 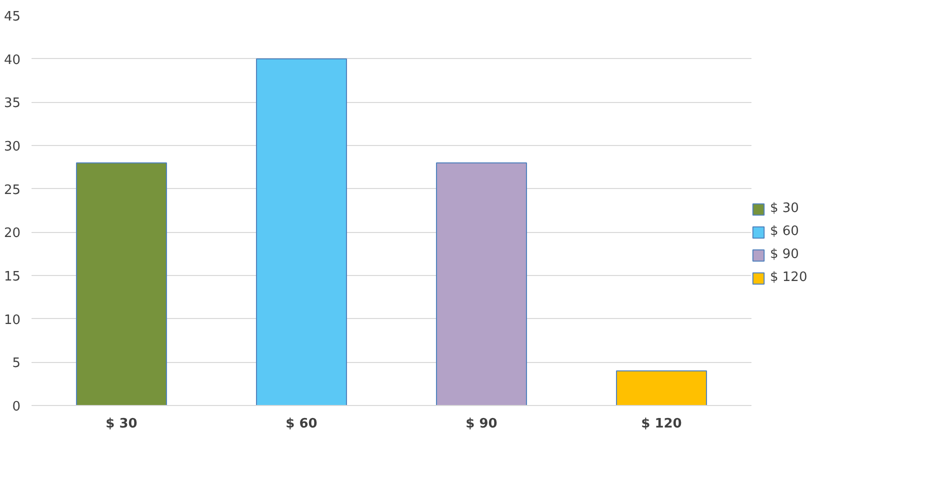 I want to click on y-tick-label: 10, so click(x=12, y=320).